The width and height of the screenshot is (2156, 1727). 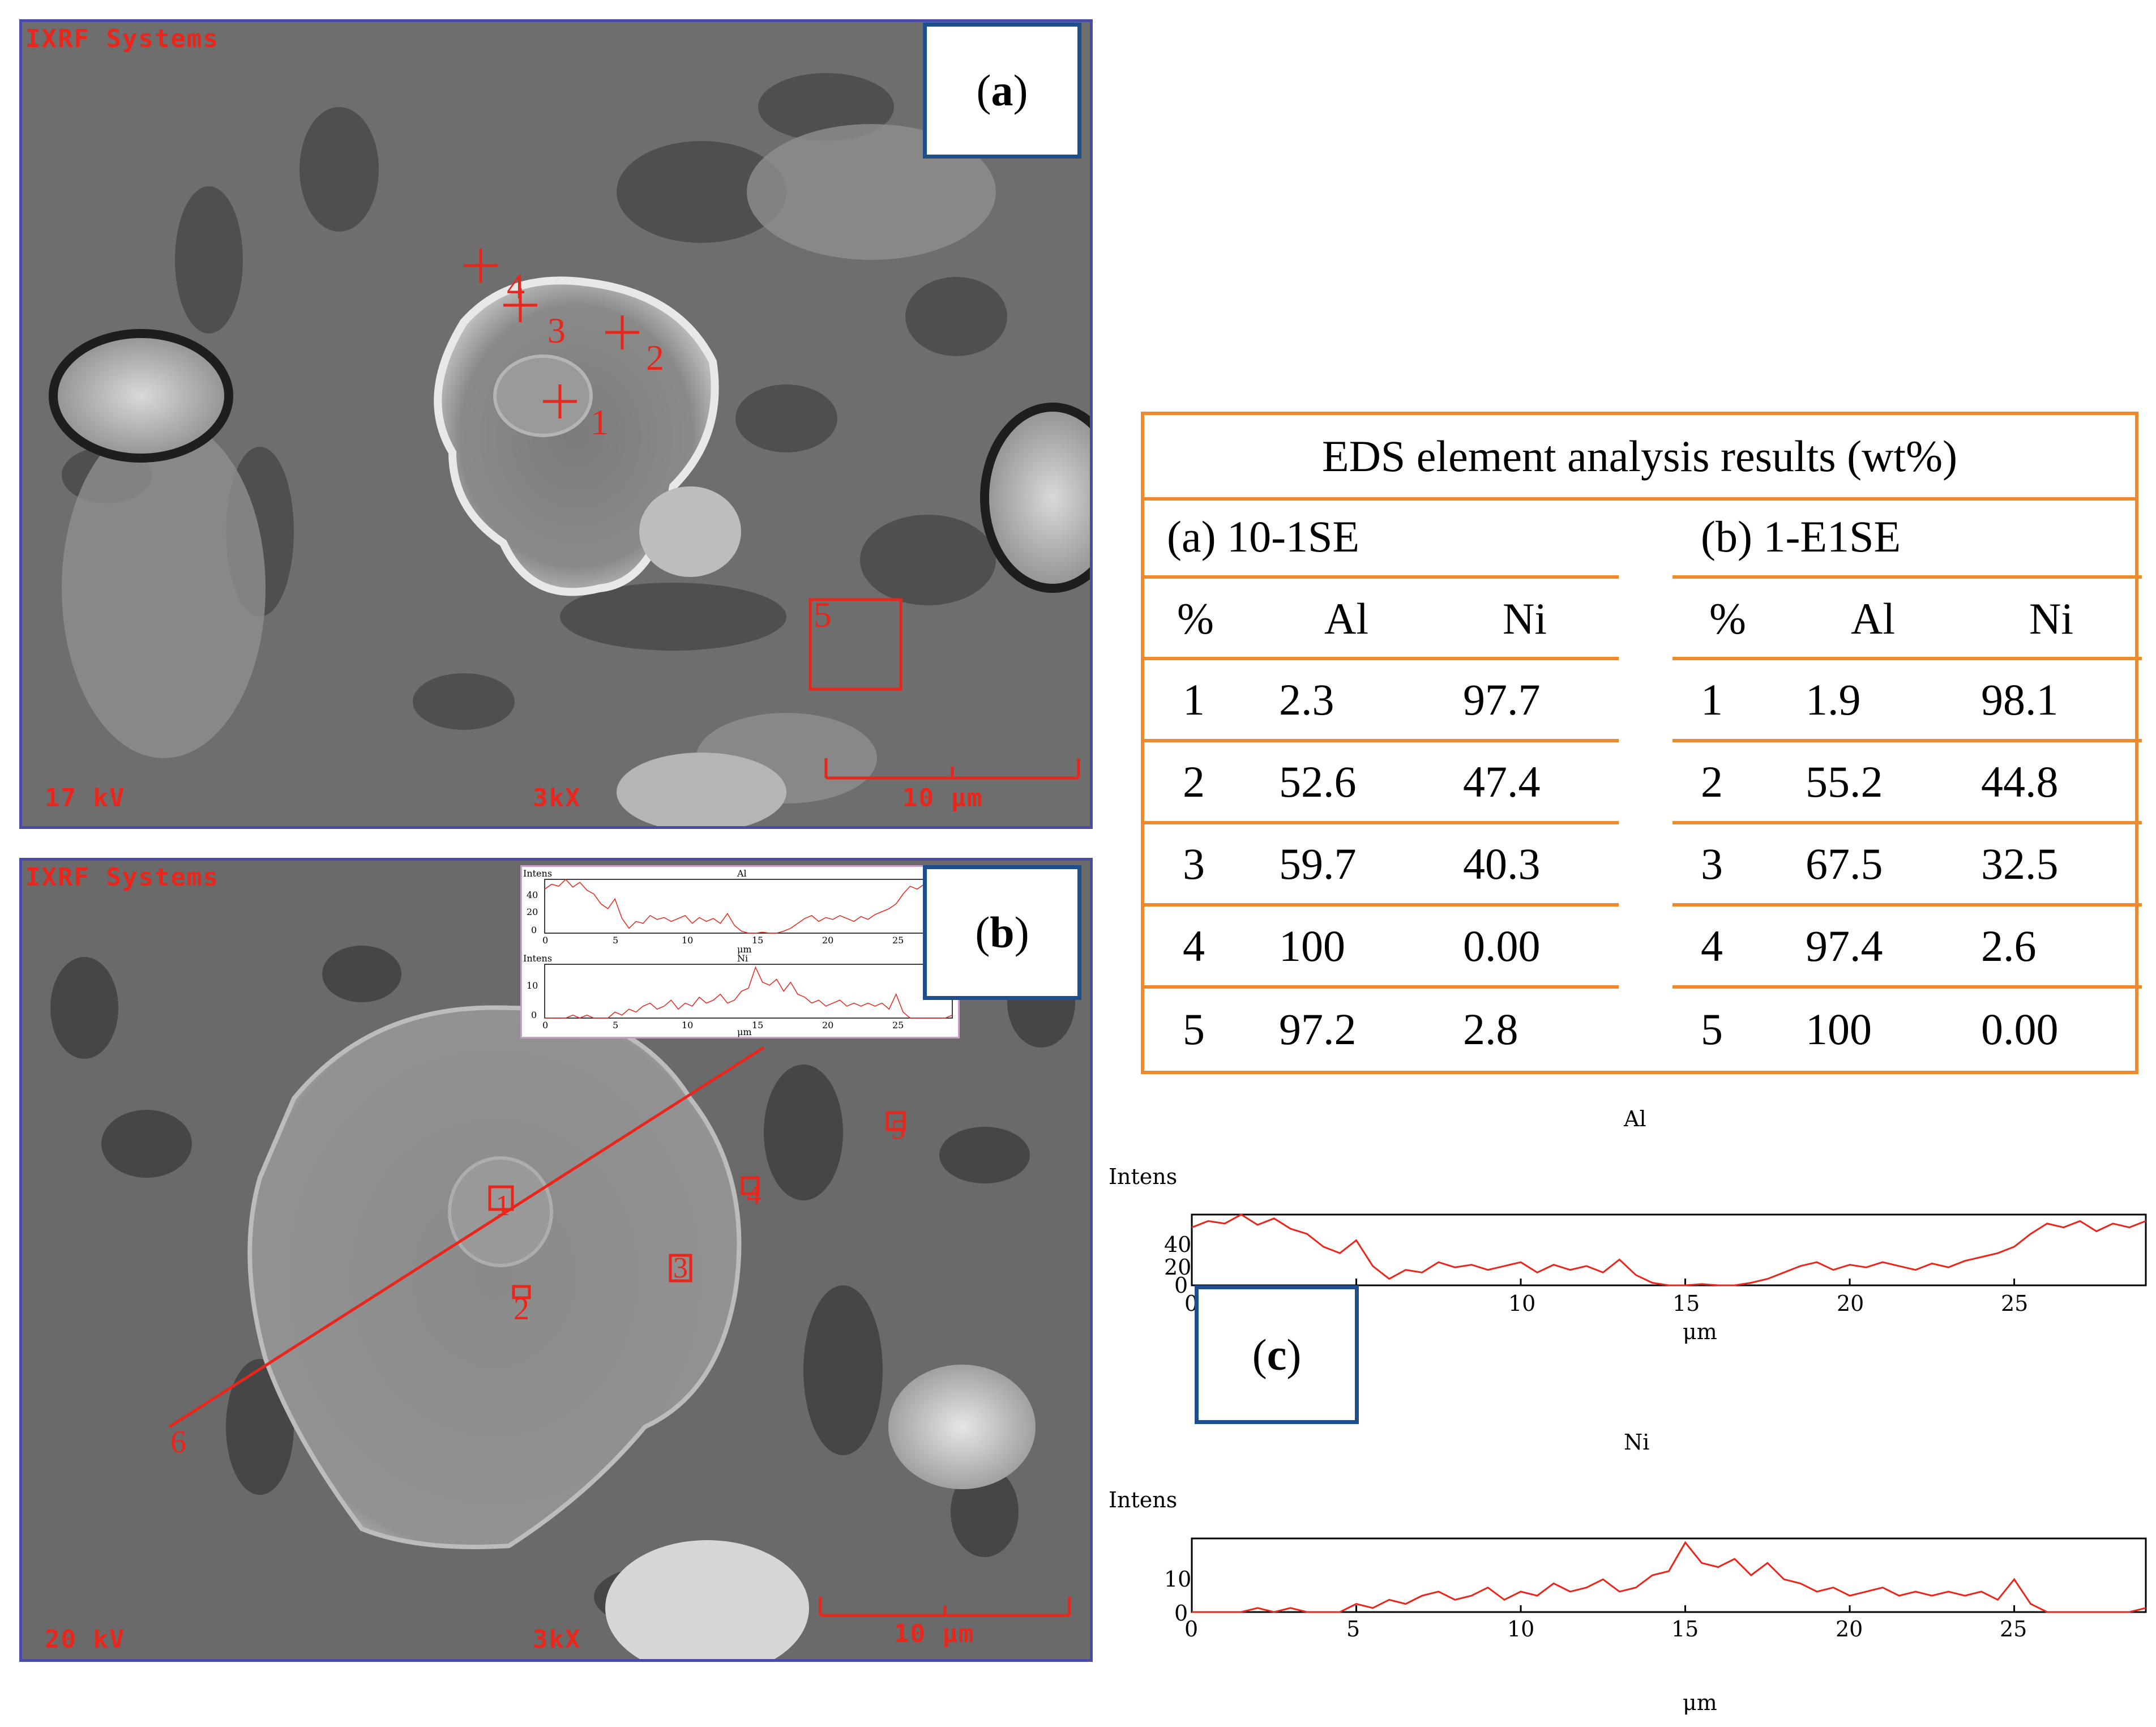 What do you see at coordinates (1727, 619) in the screenshot?
I see `right-header-pct: %` at bounding box center [1727, 619].